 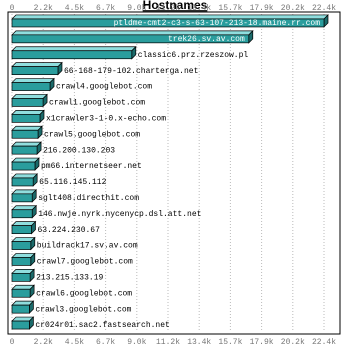 I want to click on bar-label: 66-168-179-102.charterga.net, so click(x=131, y=71).